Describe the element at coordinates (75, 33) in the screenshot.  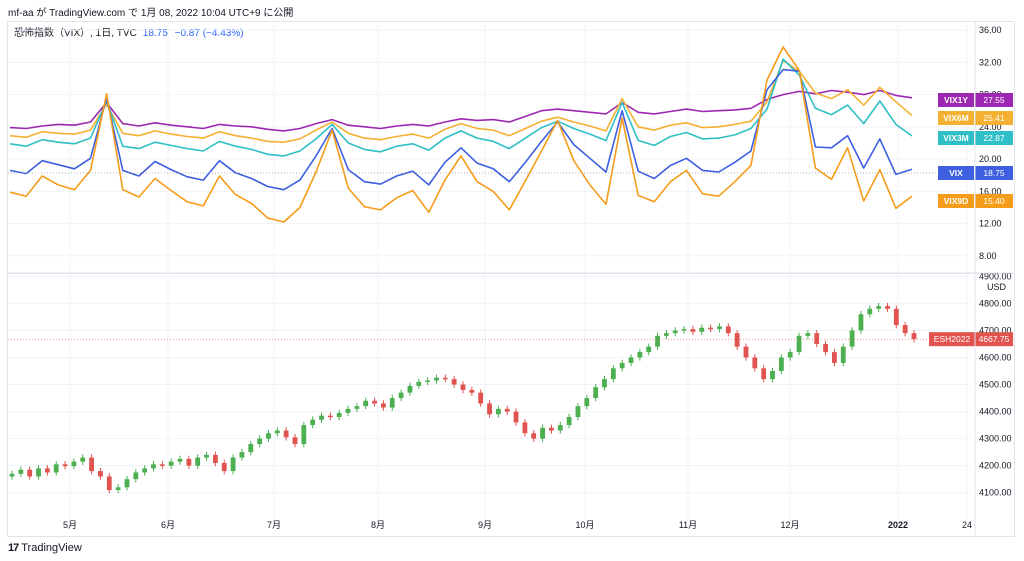
I see `legend-name: 恐怖指数（VIX）, 1日, TVC` at that location.